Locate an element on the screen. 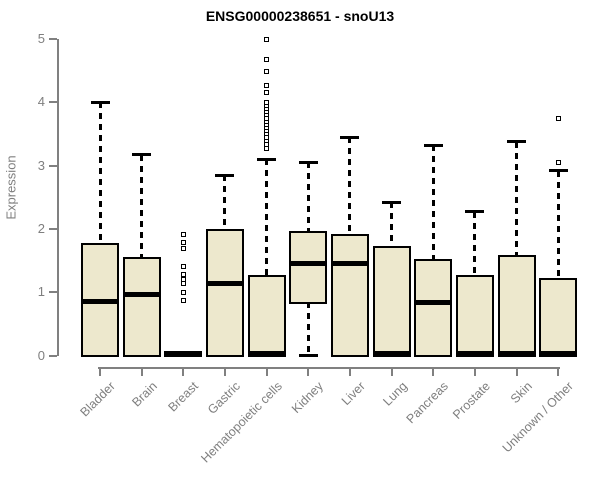 The height and width of the screenshot is (500, 600). median-bladder is located at coordinates (100, 302).